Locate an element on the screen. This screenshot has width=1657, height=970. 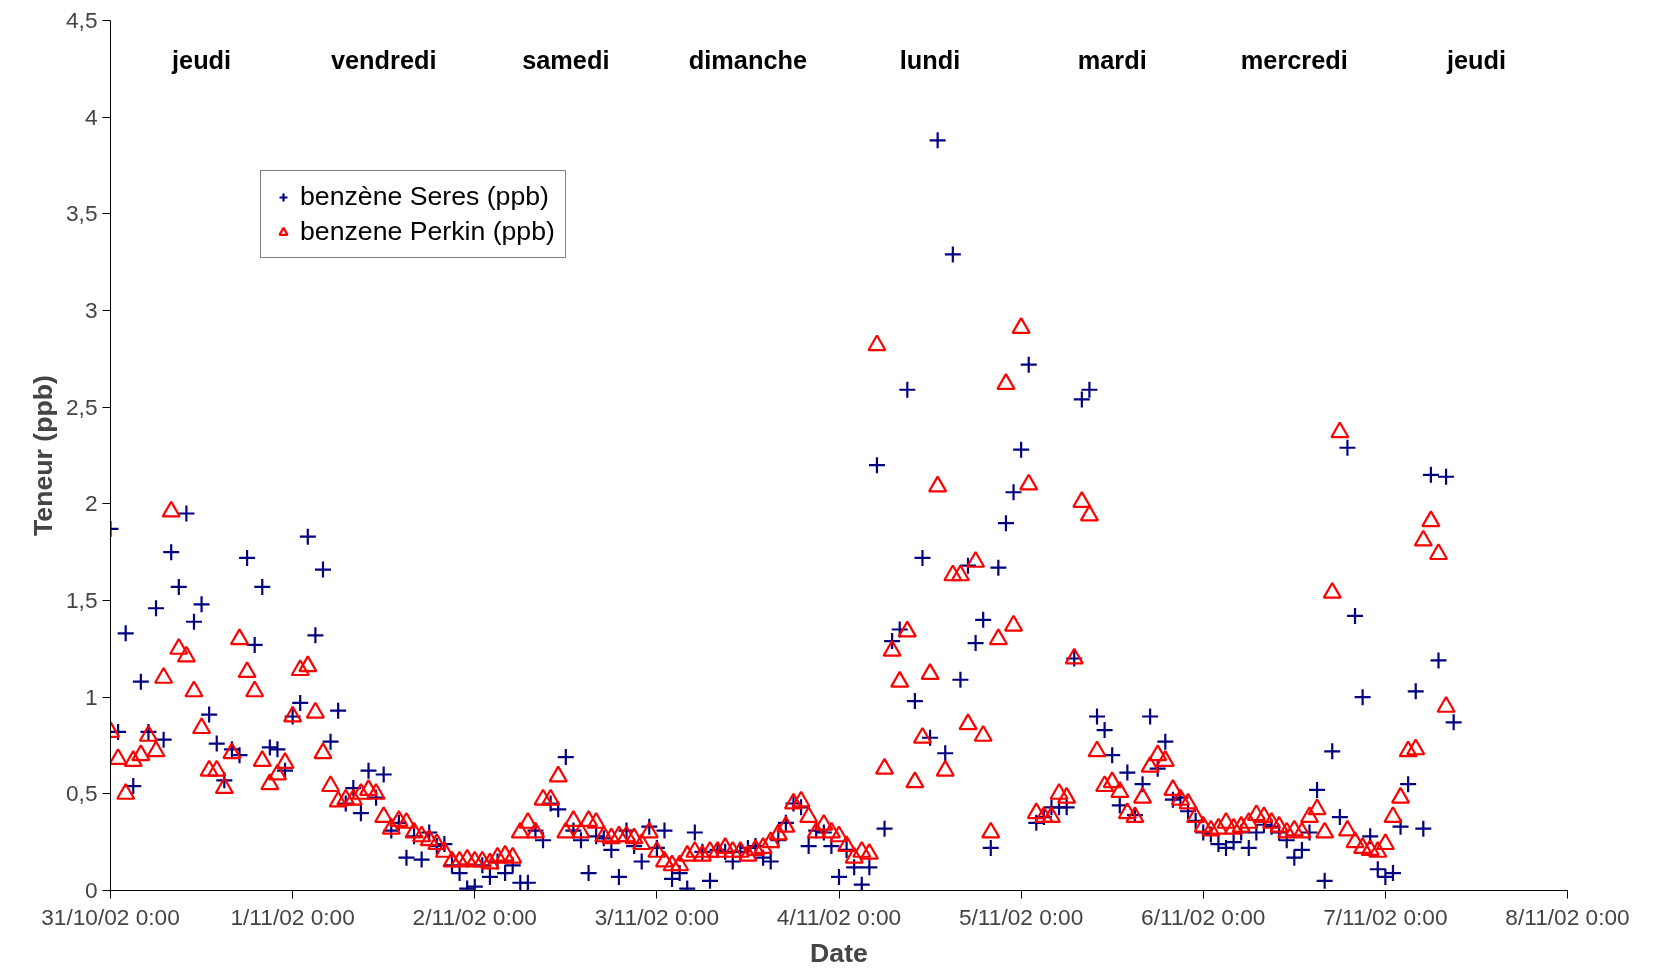
x-tick-label: 8/11/02 0:00 is located at coordinates (1567, 916).